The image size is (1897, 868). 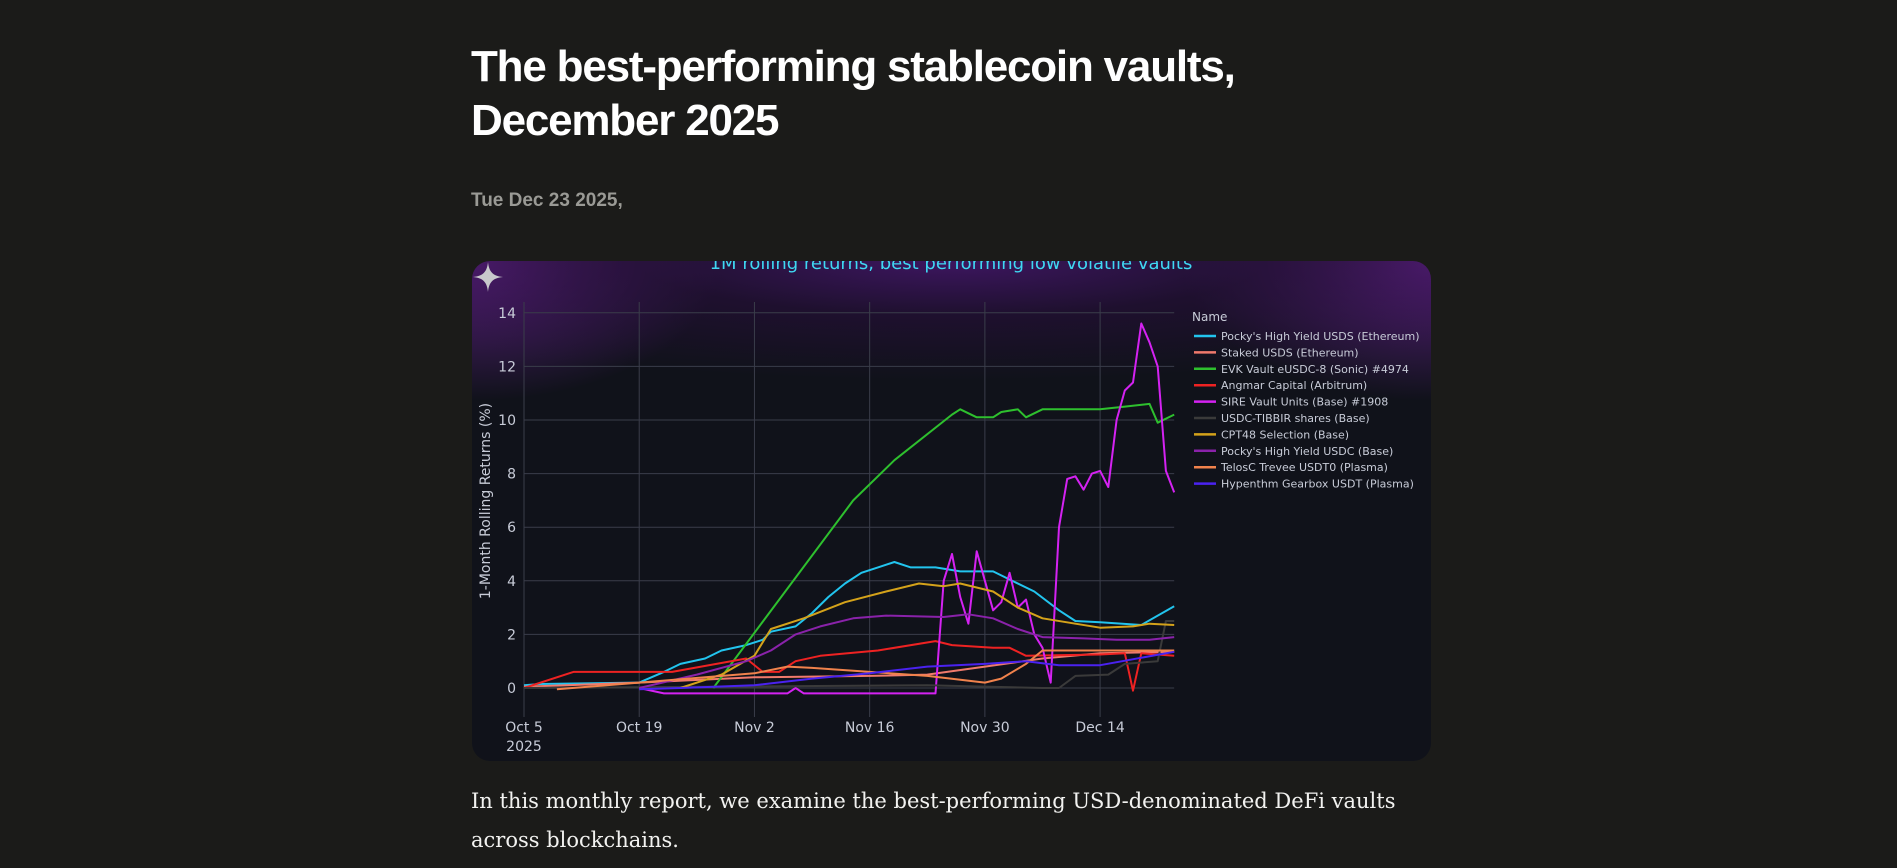 What do you see at coordinates (1290, 352) in the screenshot?
I see `legend-item: Staked USDS (Ethereum)` at bounding box center [1290, 352].